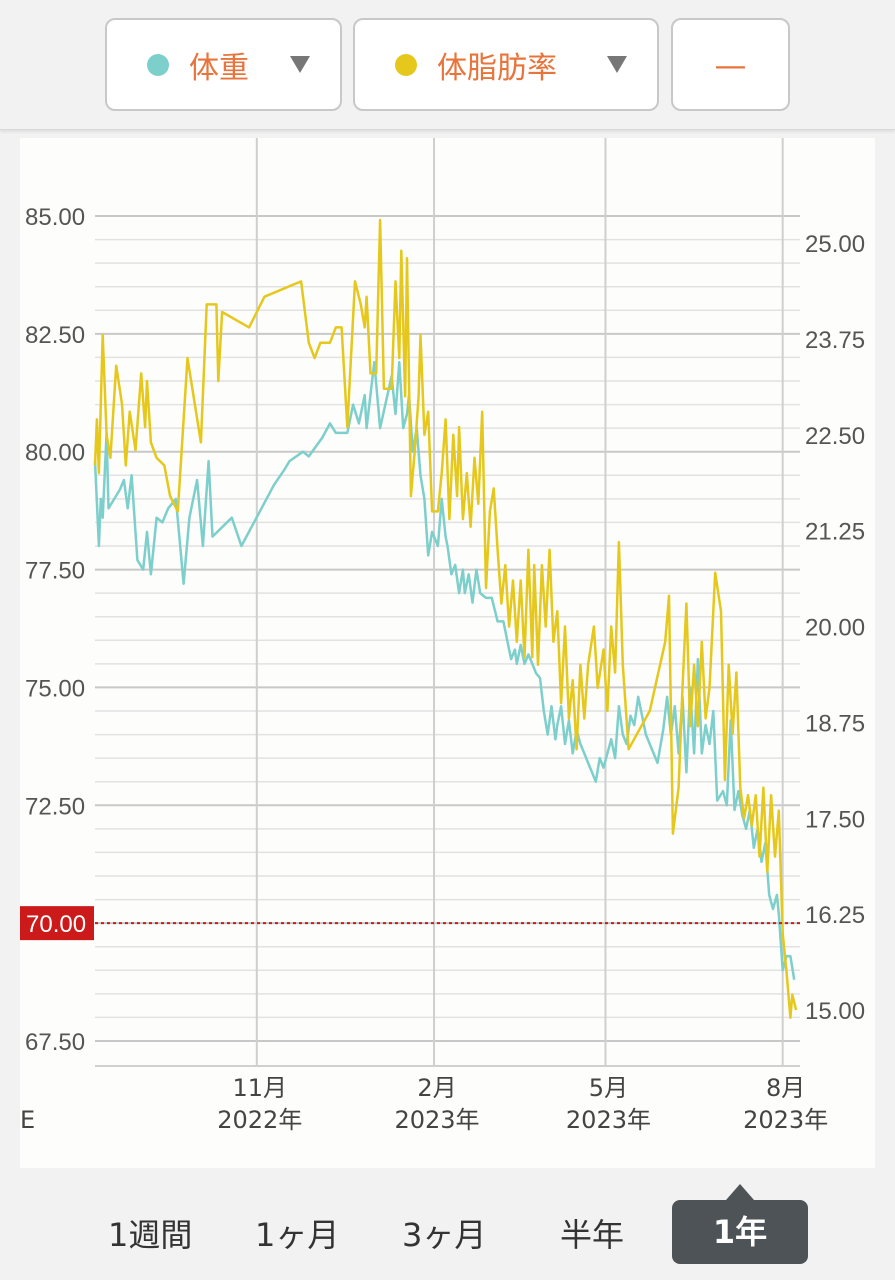  What do you see at coordinates (158, 64) in the screenshot?
I see `series1-dot-icon` at bounding box center [158, 64].